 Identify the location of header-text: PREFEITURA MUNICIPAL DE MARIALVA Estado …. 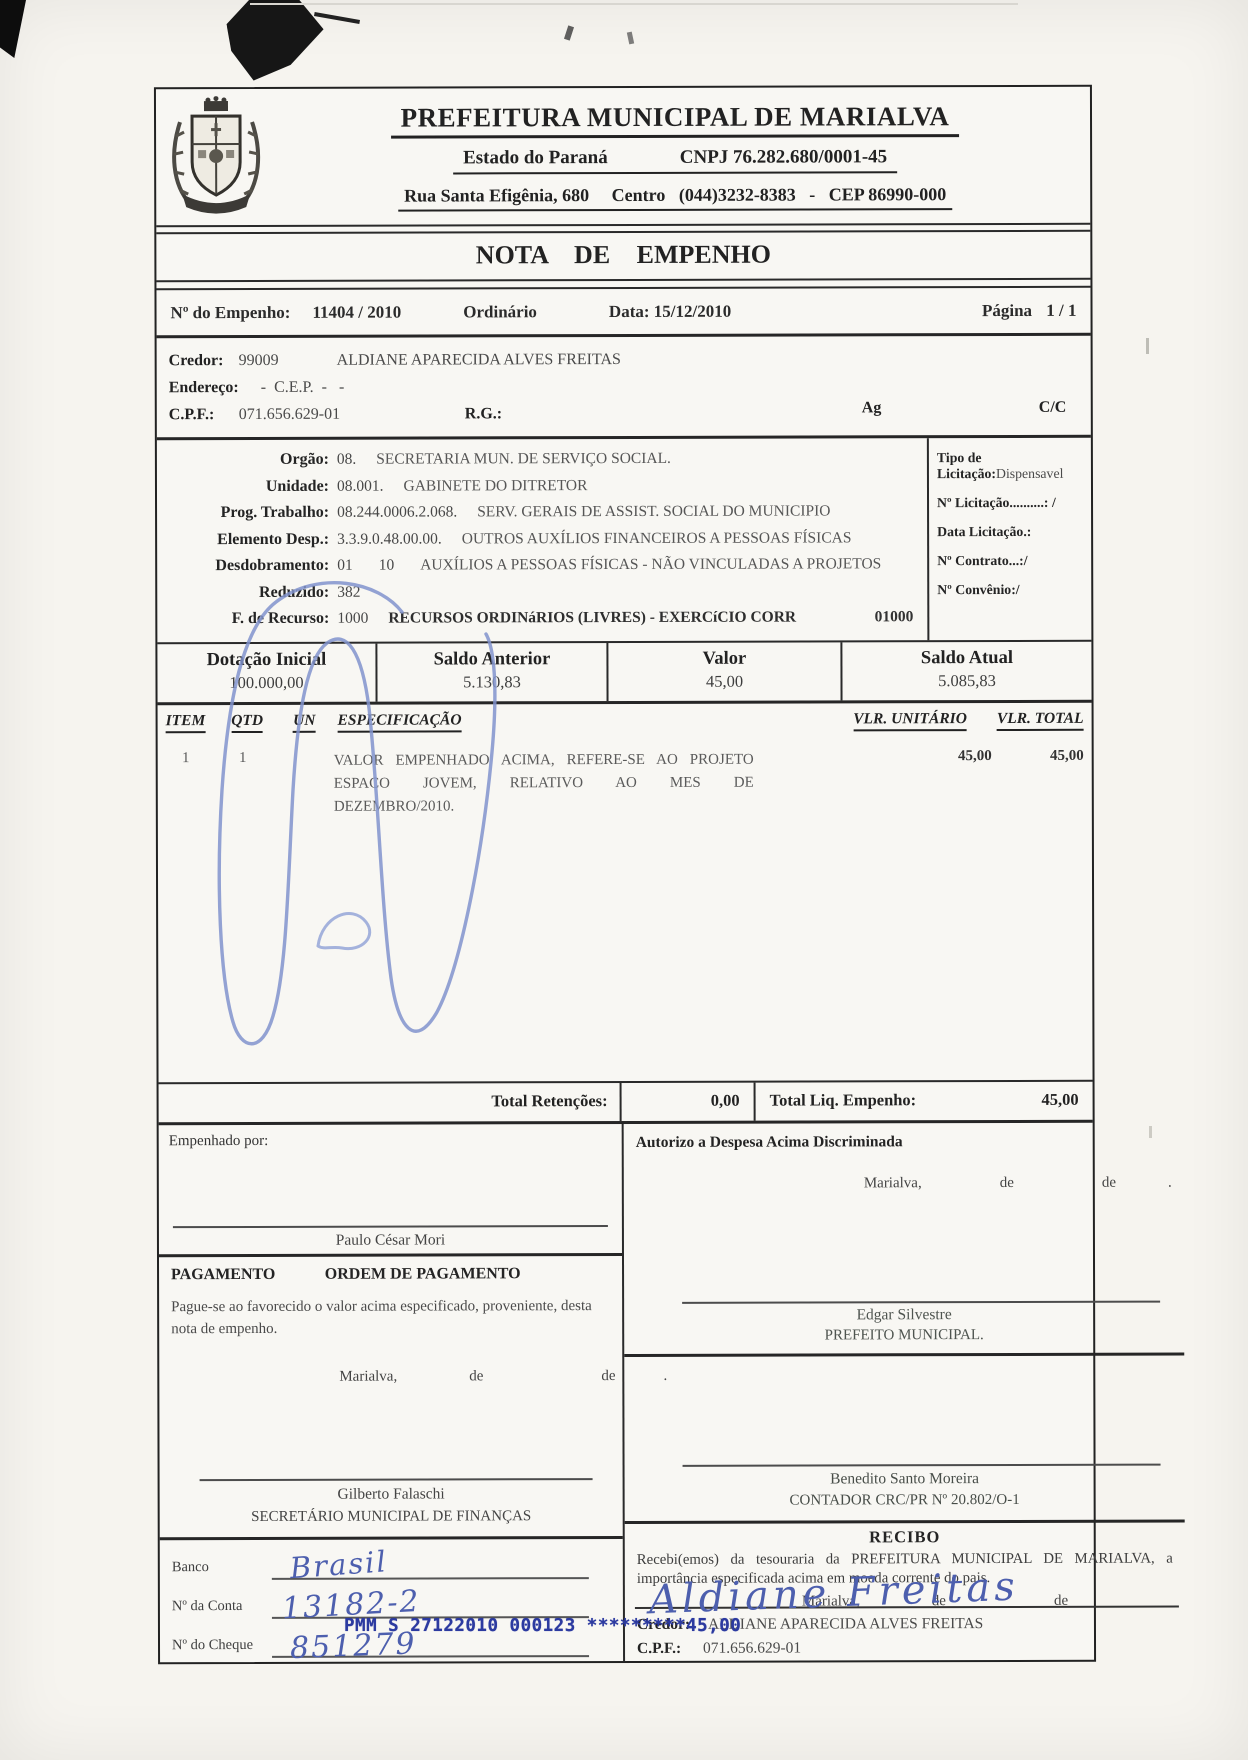
(679, 156).